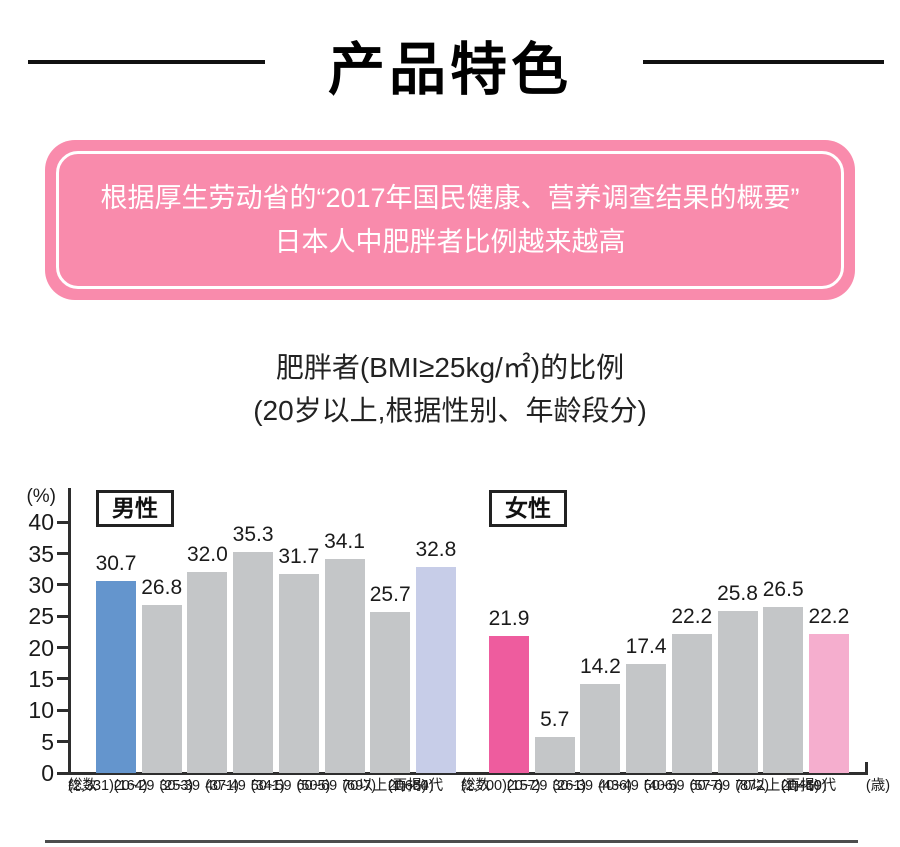 Image resolution: width=900 pixels, height=847 pixels. What do you see at coordinates (359, 786) in the screenshot?
I see `x-label-line: (697)` at bounding box center [359, 786].